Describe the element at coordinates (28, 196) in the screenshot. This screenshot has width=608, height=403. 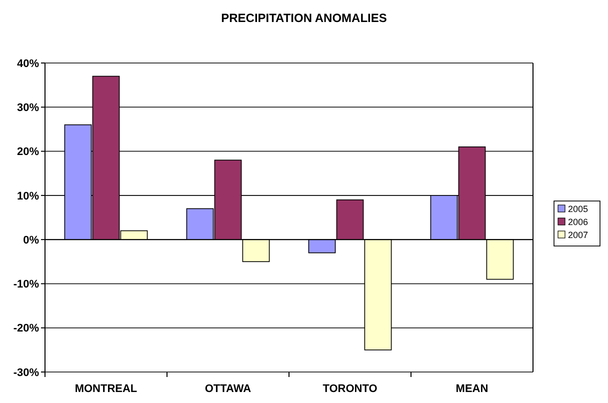
I see `y-tick-label: 10%` at that location.